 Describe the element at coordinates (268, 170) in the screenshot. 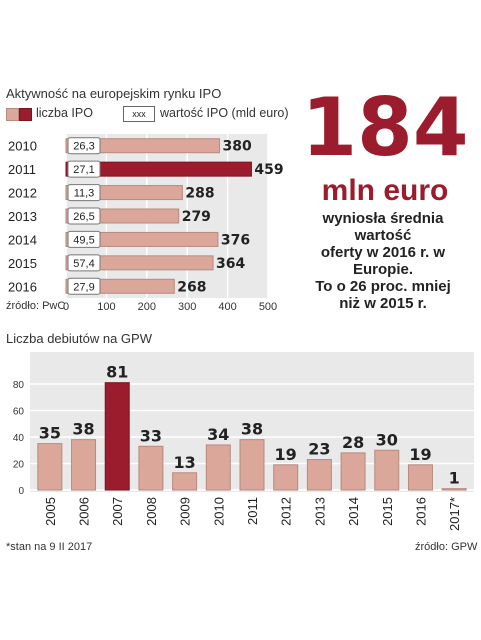

I see `top-data-label: 459` at that location.